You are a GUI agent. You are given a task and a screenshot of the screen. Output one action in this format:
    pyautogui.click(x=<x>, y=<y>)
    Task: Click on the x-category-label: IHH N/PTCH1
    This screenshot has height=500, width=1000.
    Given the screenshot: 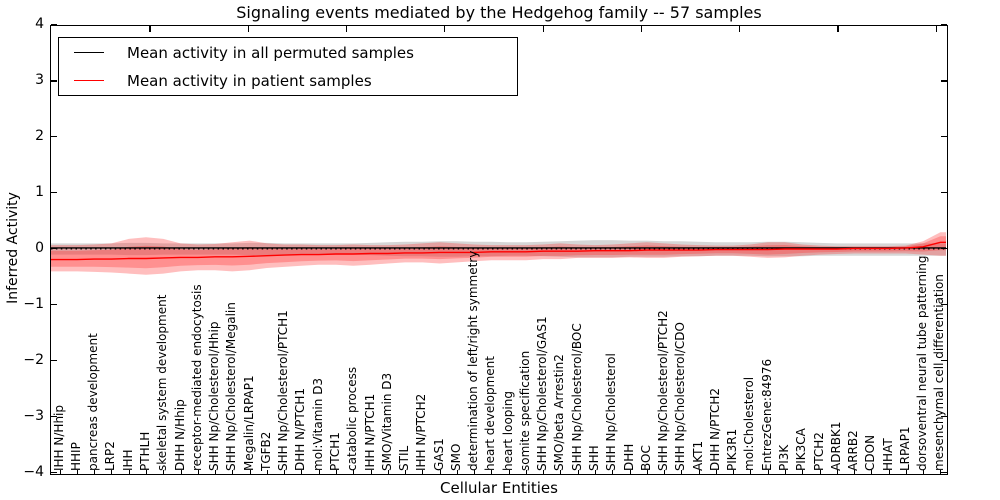 What is the action you would take?
    pyautogui.click(x=369, y=432)
    